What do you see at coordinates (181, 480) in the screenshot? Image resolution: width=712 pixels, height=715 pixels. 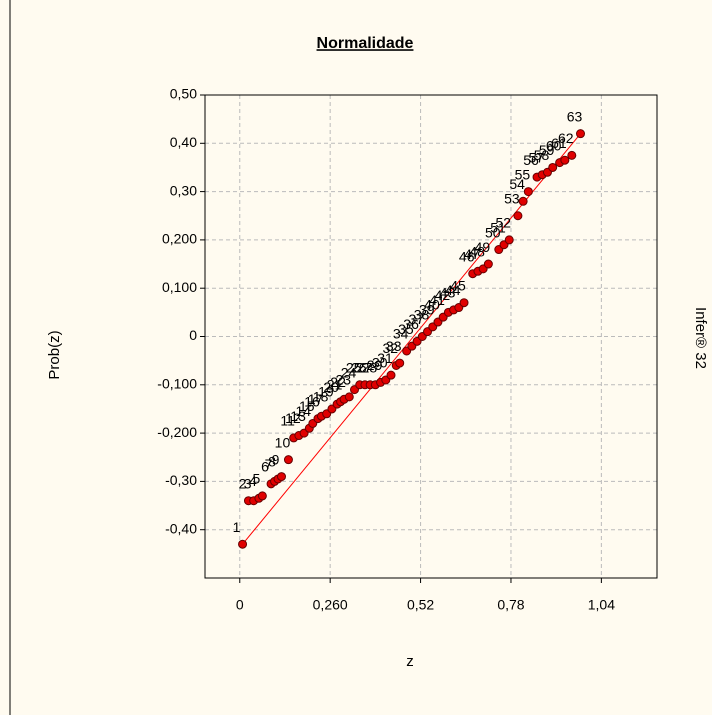 I see `y-tick-label: -0,30` at bounding box center [181, 480].